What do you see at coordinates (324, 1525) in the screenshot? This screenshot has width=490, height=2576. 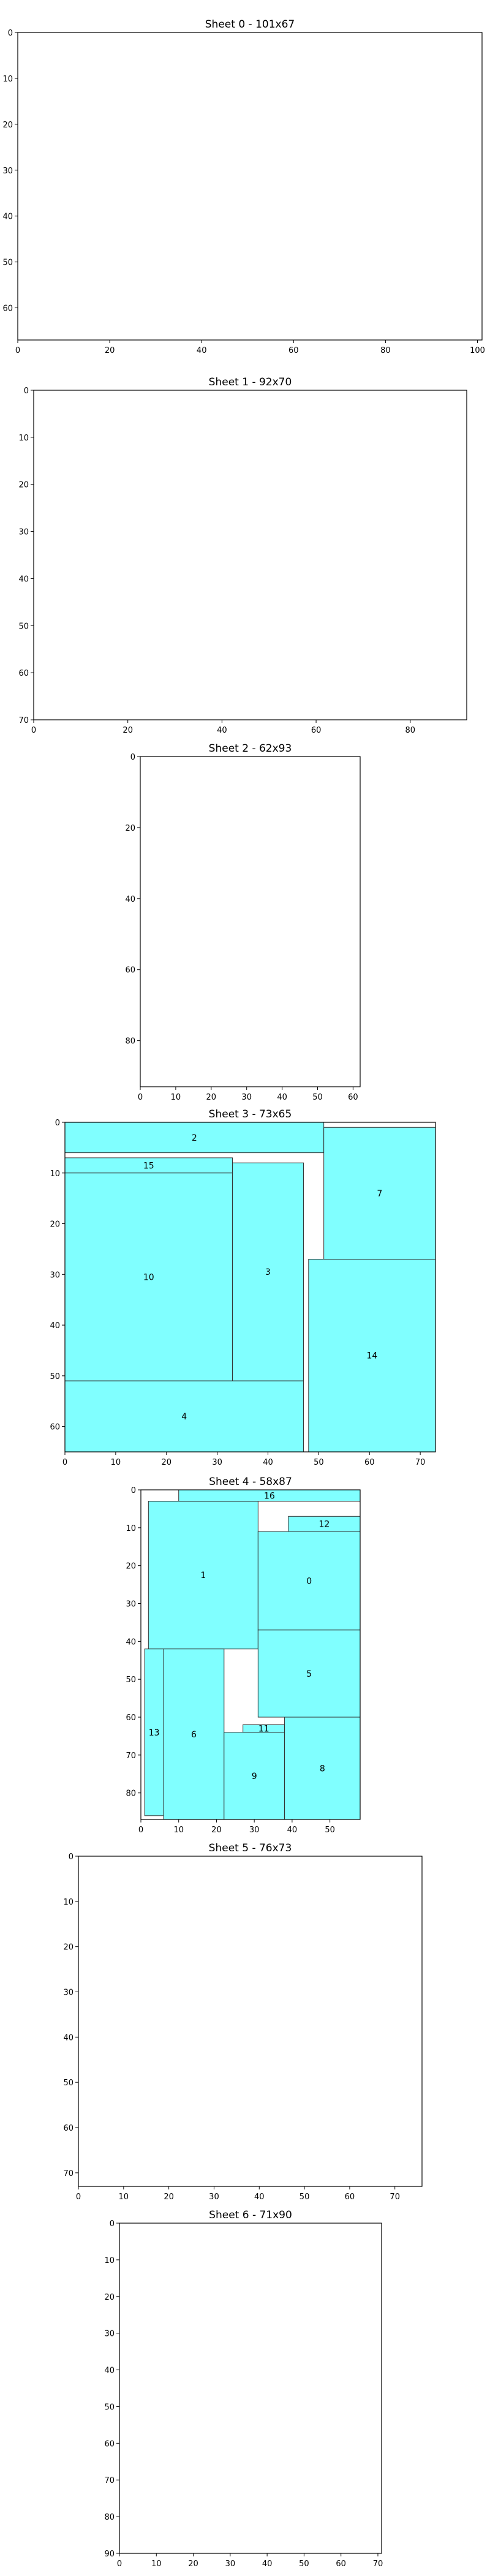 I see `piece-label: 12` at bounding box center [324, 1525].